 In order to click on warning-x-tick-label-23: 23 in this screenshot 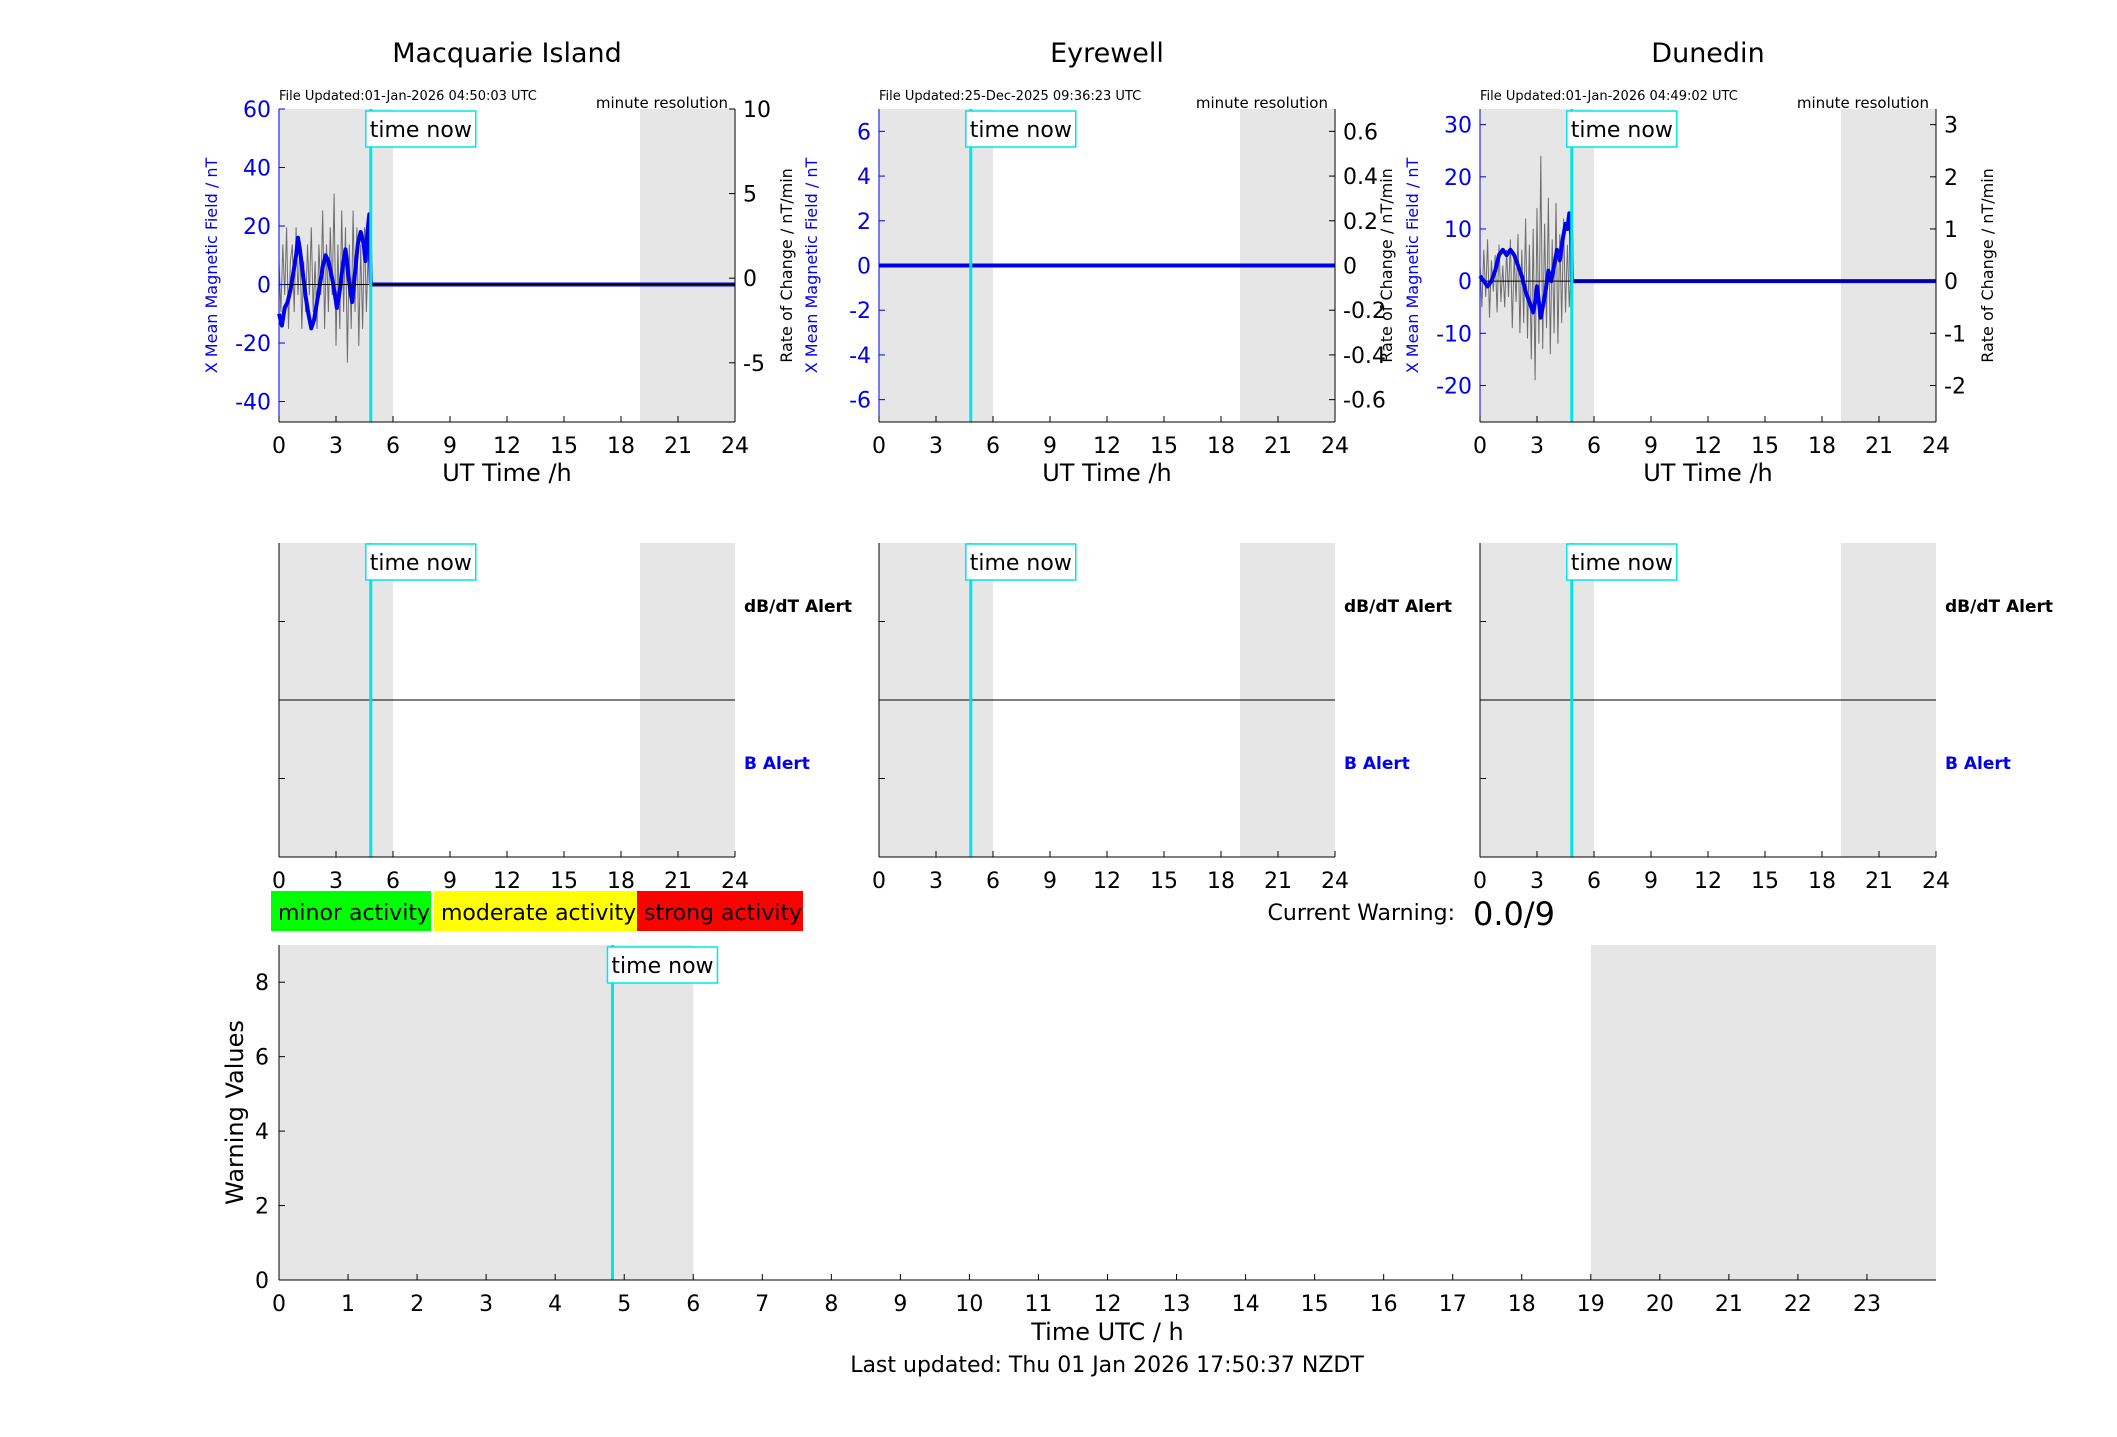, I will do `click(1867, 1304)`.